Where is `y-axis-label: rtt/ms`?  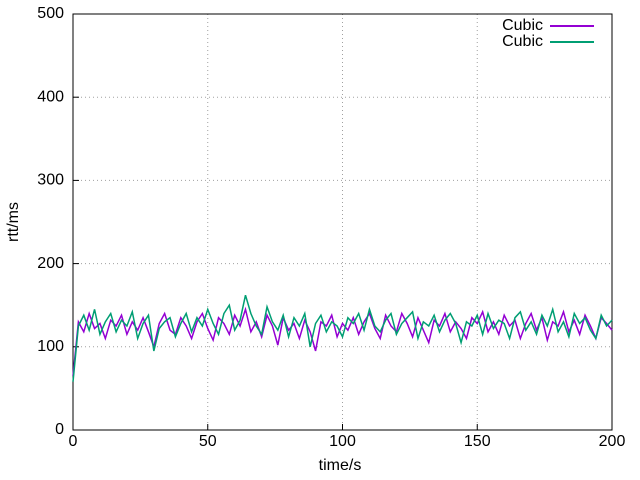
y-axis-label: rtt/ms is located at coordinates (13, 222).